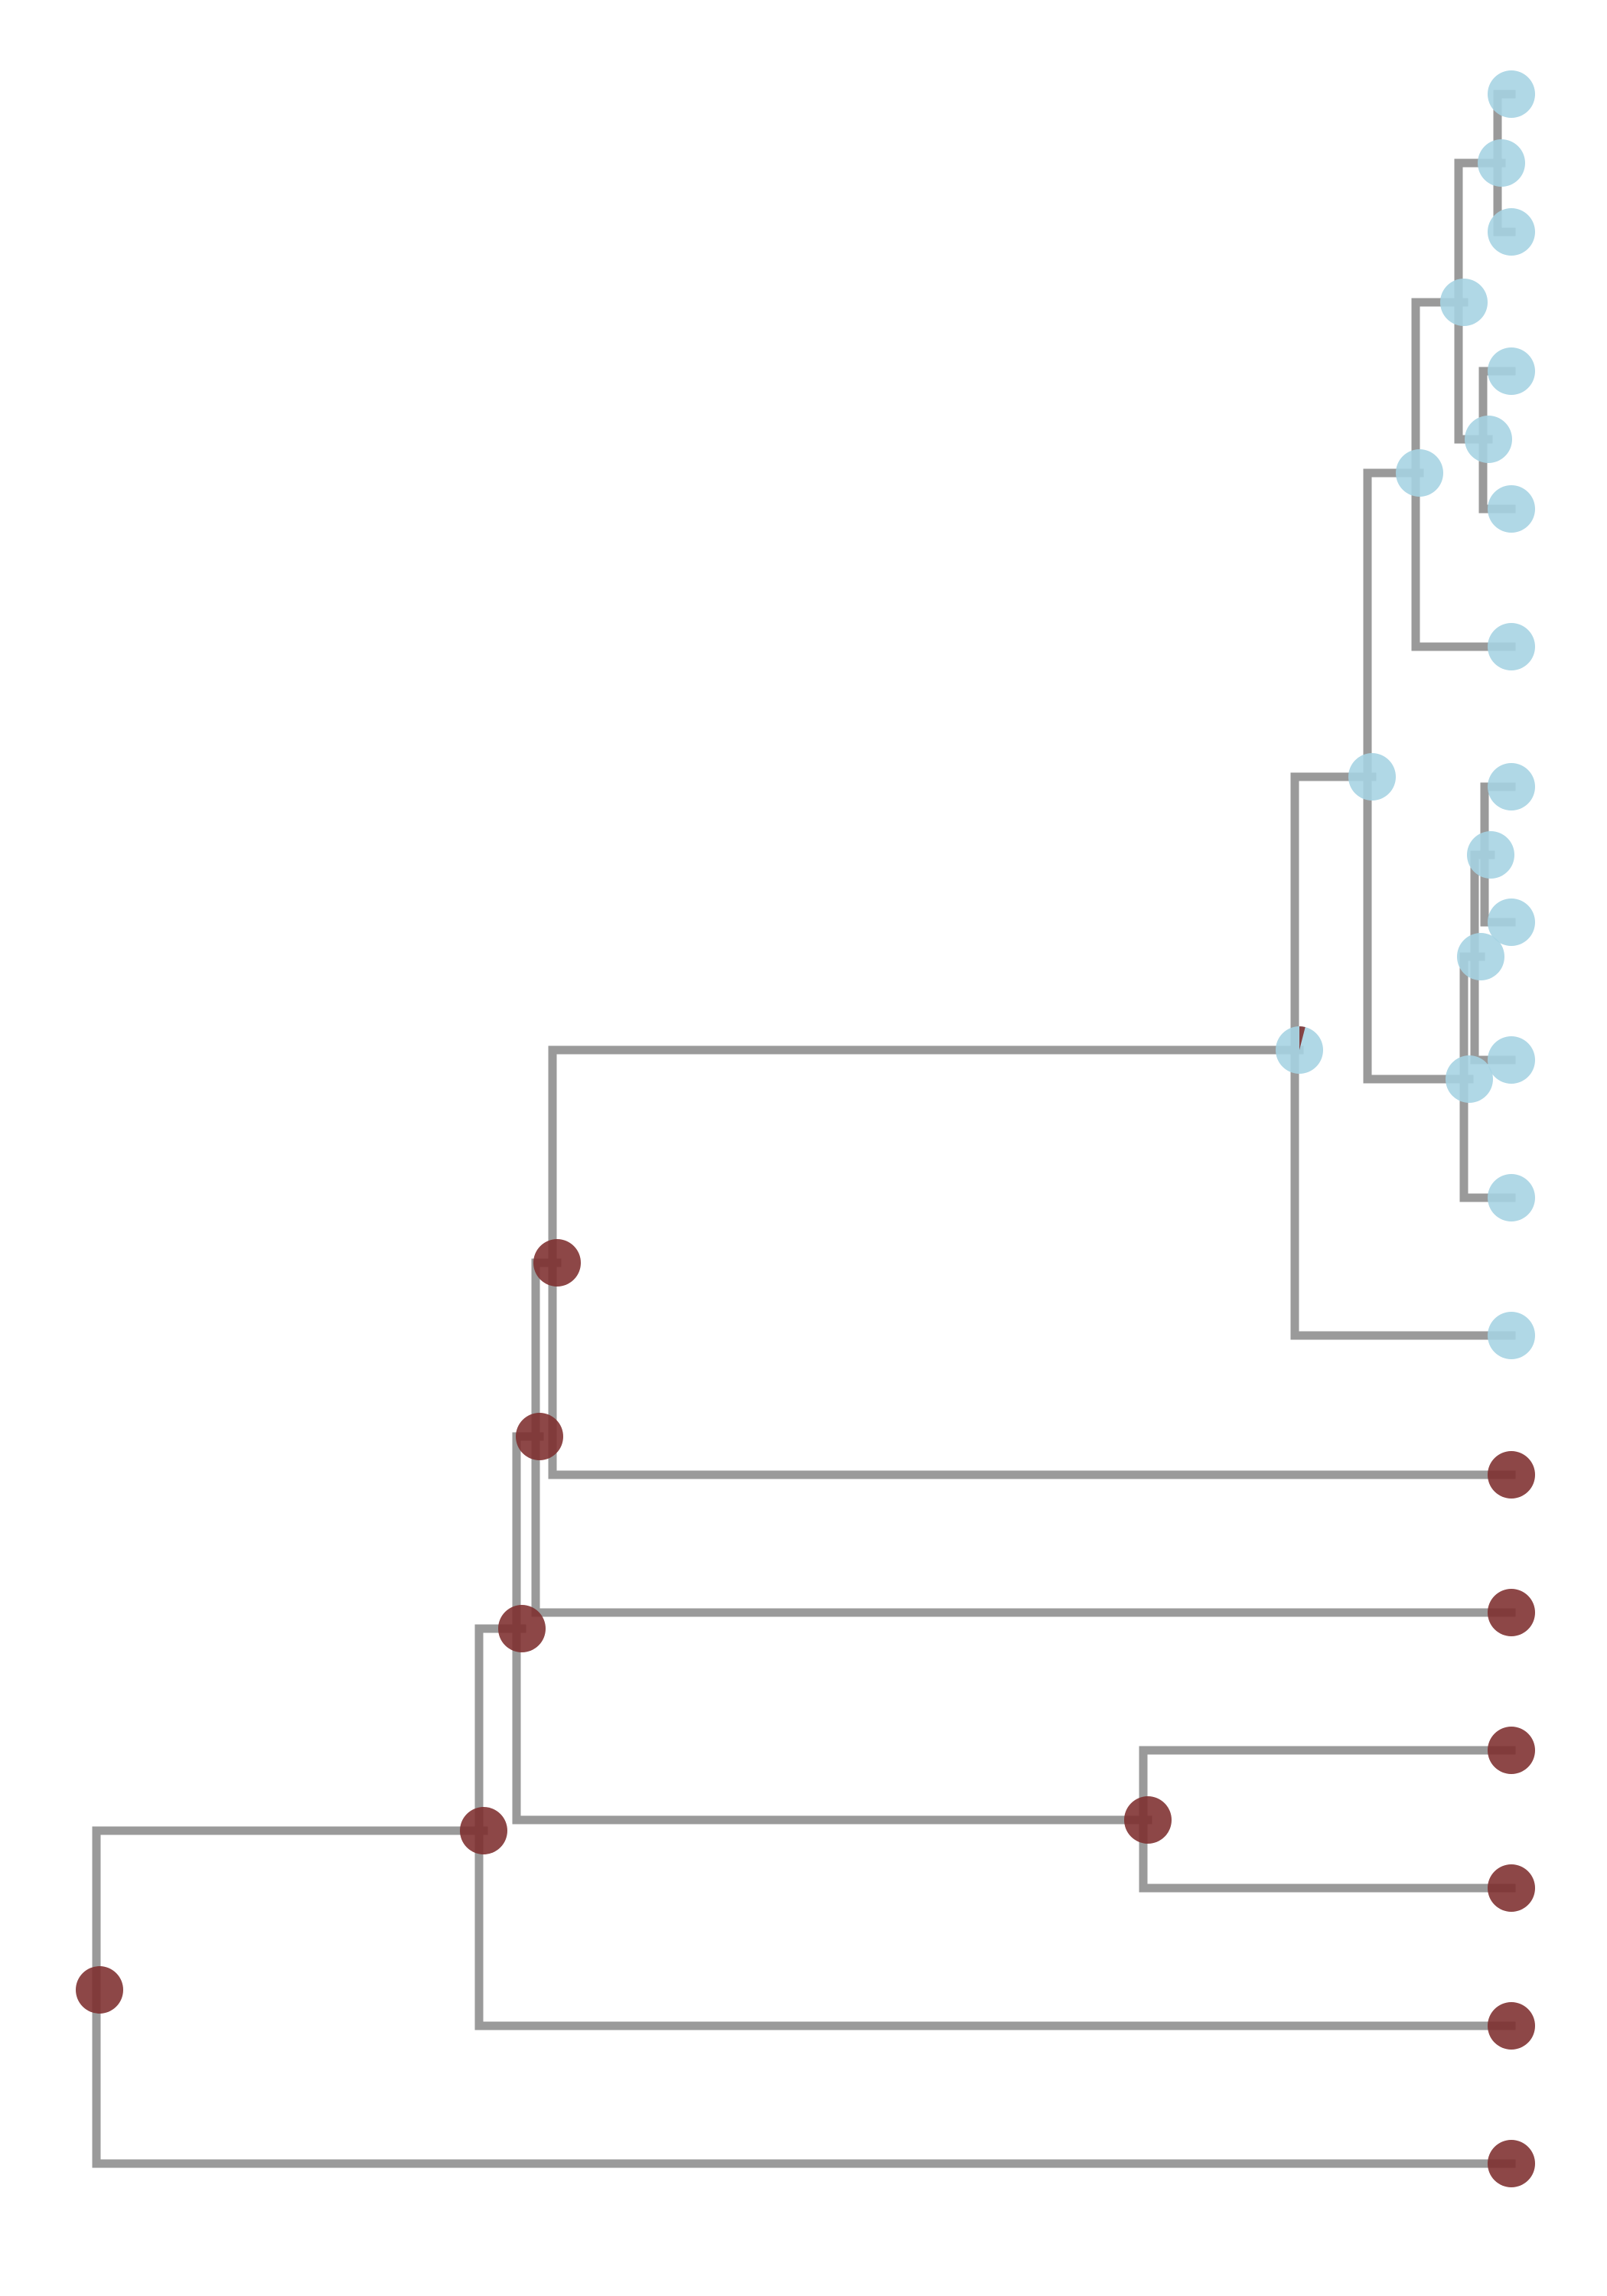 The width and height of the screenshot is (1607, 2296). I want to click on branch-n14-t14, so click(1327, 1854).